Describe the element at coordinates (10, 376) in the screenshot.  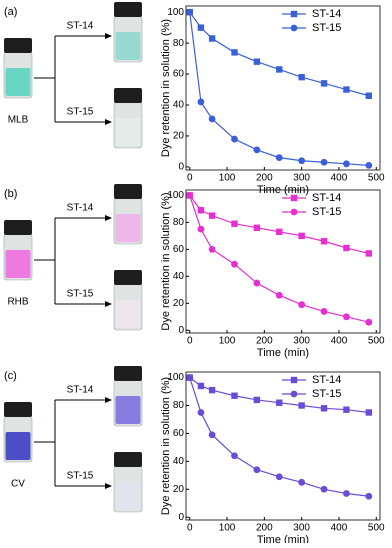
I see `panel-label: (c)` at that location.